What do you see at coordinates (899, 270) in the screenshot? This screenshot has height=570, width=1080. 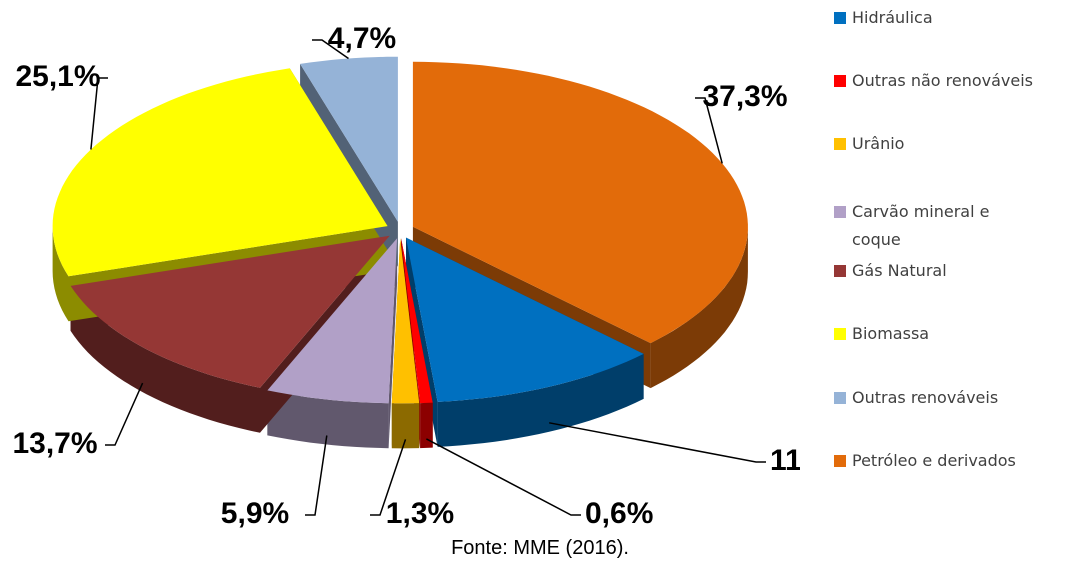 I see `legend-label: Gás Natural` at bounding box center [899, 270].